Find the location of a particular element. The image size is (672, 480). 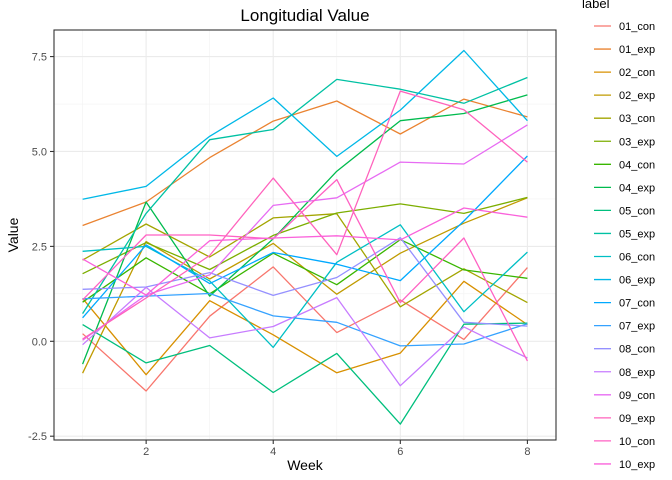

legend-label-08_exp: 08_exp is located at coordinates (637, 373).